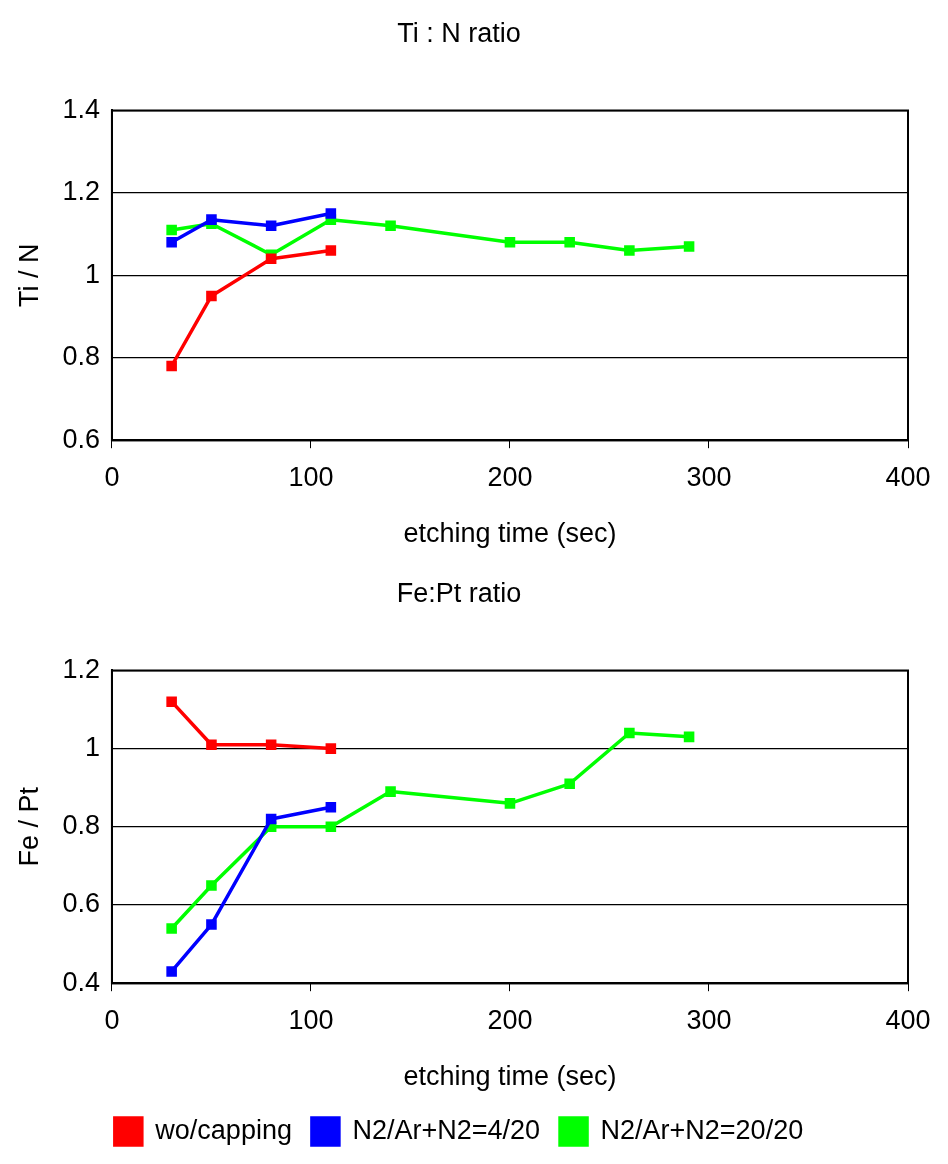 This screenshot has width=948, height=1164. Describe the element at coordinates (223, 1129) in the screenshot. I see `legend-label: wo/capping` at that location.